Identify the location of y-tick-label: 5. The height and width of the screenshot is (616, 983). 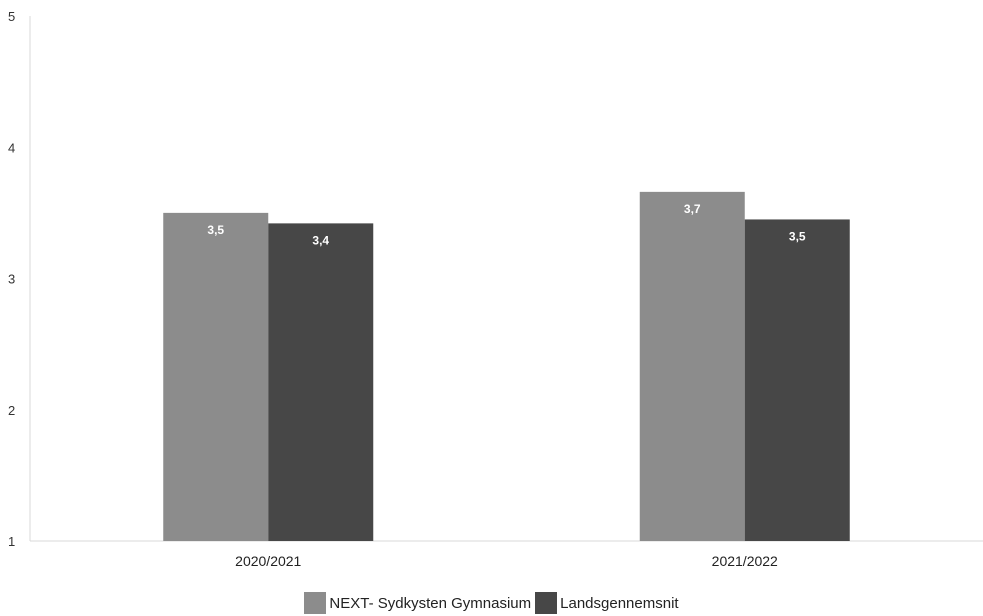
(11, 16).